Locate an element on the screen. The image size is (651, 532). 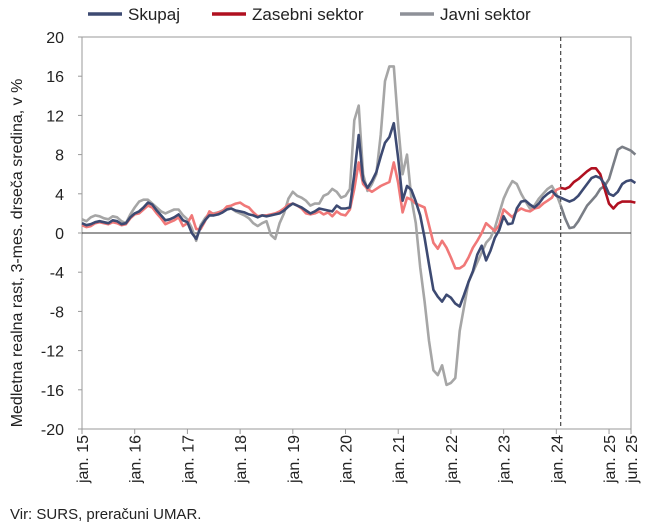
series-projection-javni-sektor is located at coordinates (598, 187).